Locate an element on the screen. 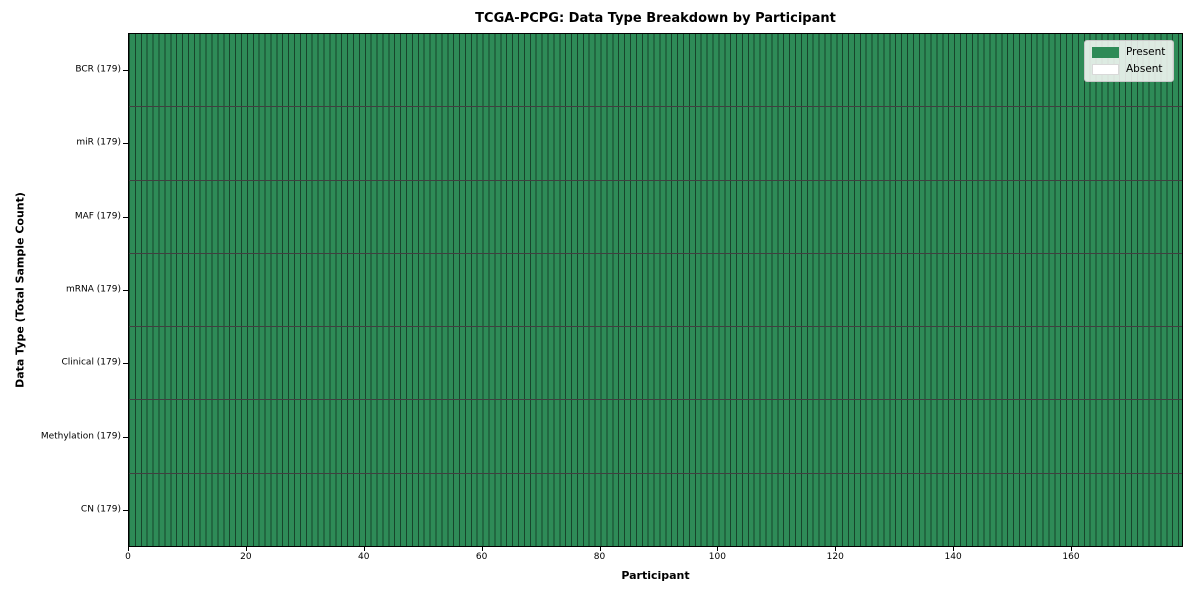  legend-item: Present is located at coordinates (1128, 52).